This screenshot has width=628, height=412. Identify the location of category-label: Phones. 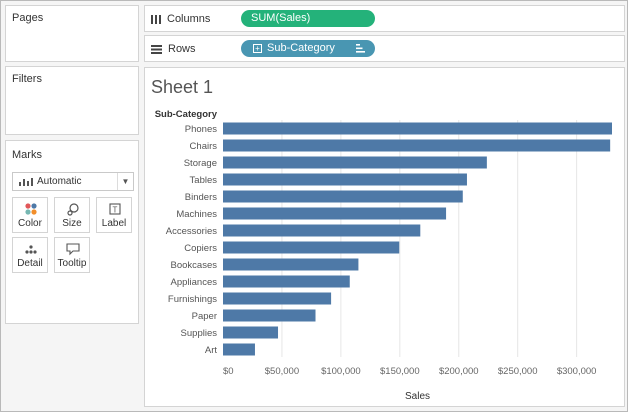
(201, 129).